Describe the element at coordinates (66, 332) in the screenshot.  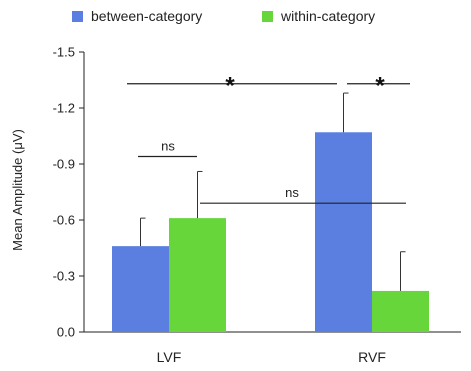
I see `y-tick-label: 0.0` at that location.